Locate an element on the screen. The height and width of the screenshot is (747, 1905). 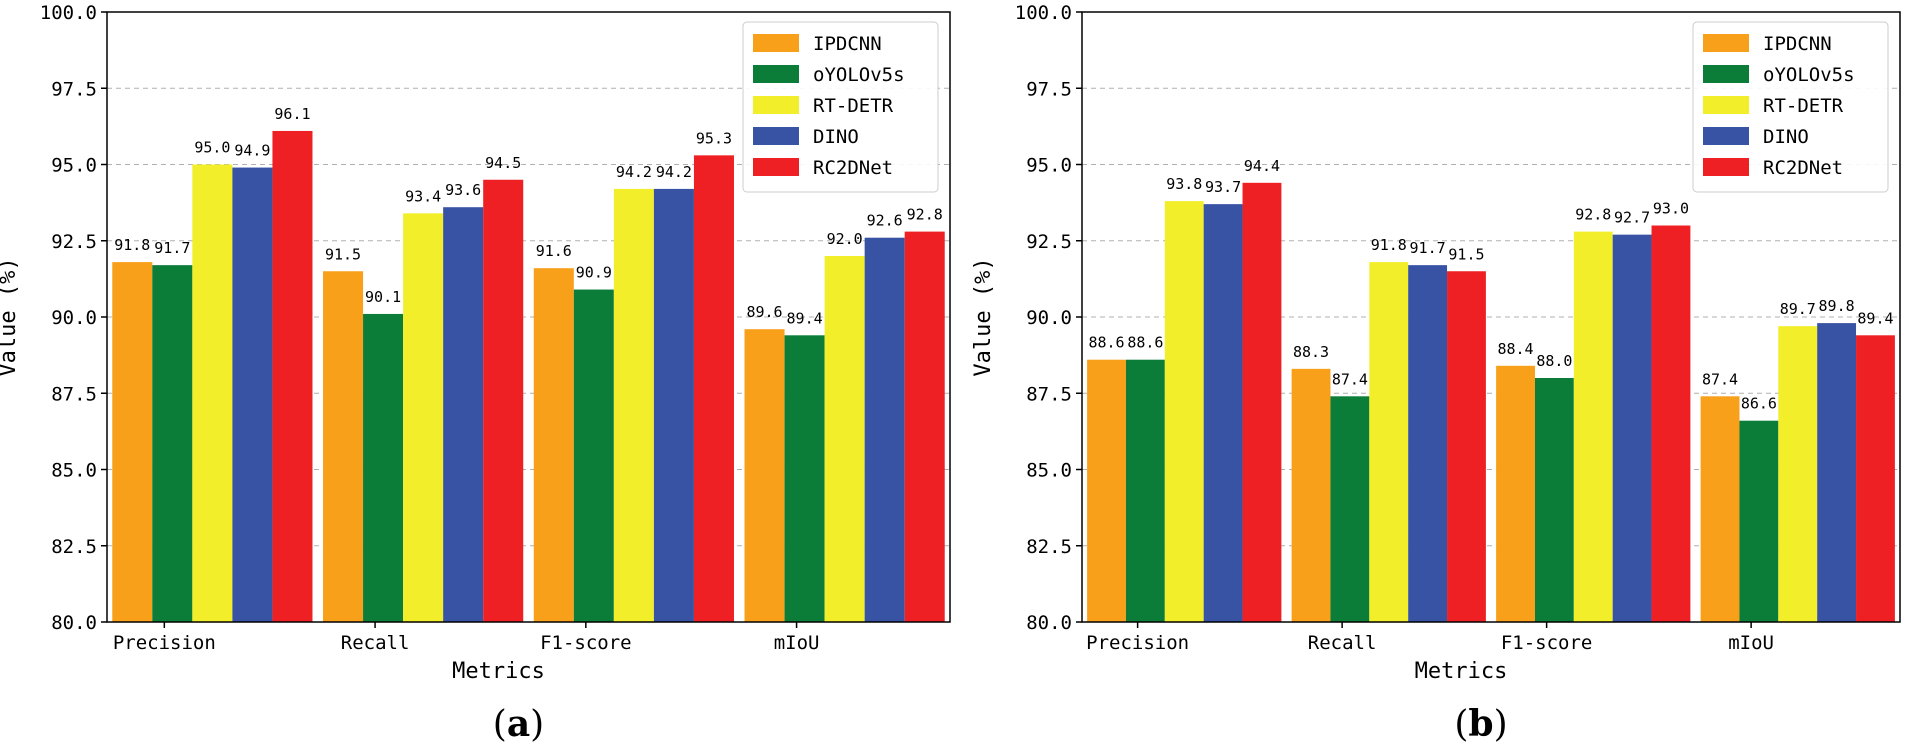
panel-caption: (b) is located at coordinates (1480, 724).